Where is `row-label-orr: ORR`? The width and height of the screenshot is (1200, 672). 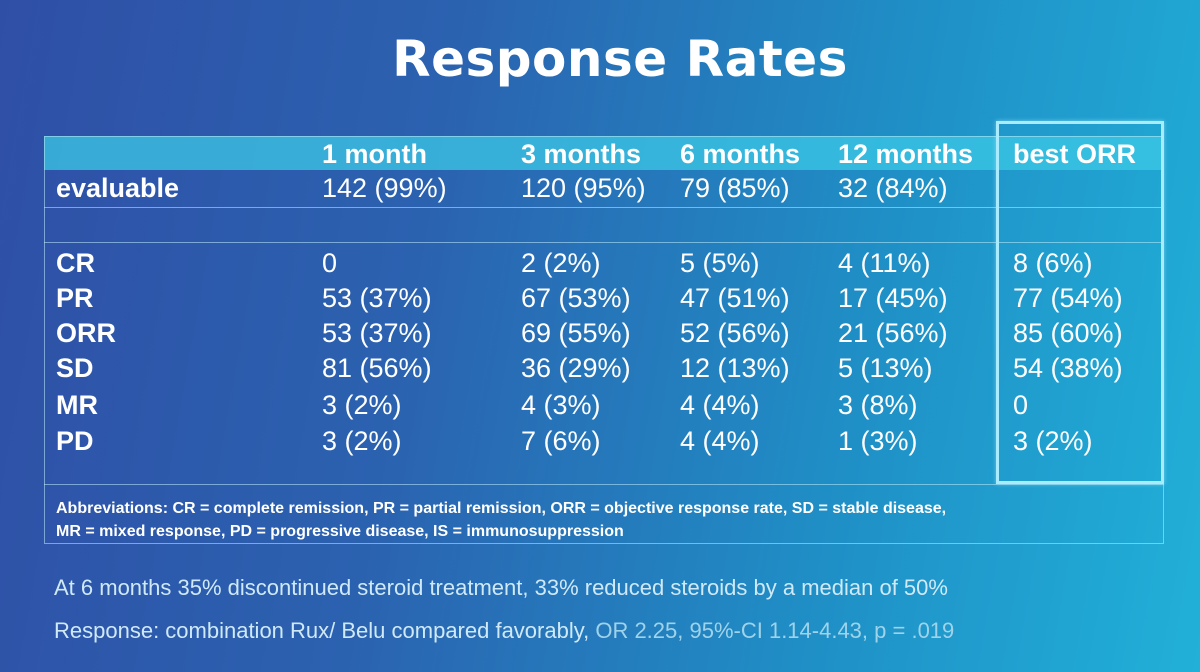
row-label-orr: ORR is located at coordinates (86, 333).